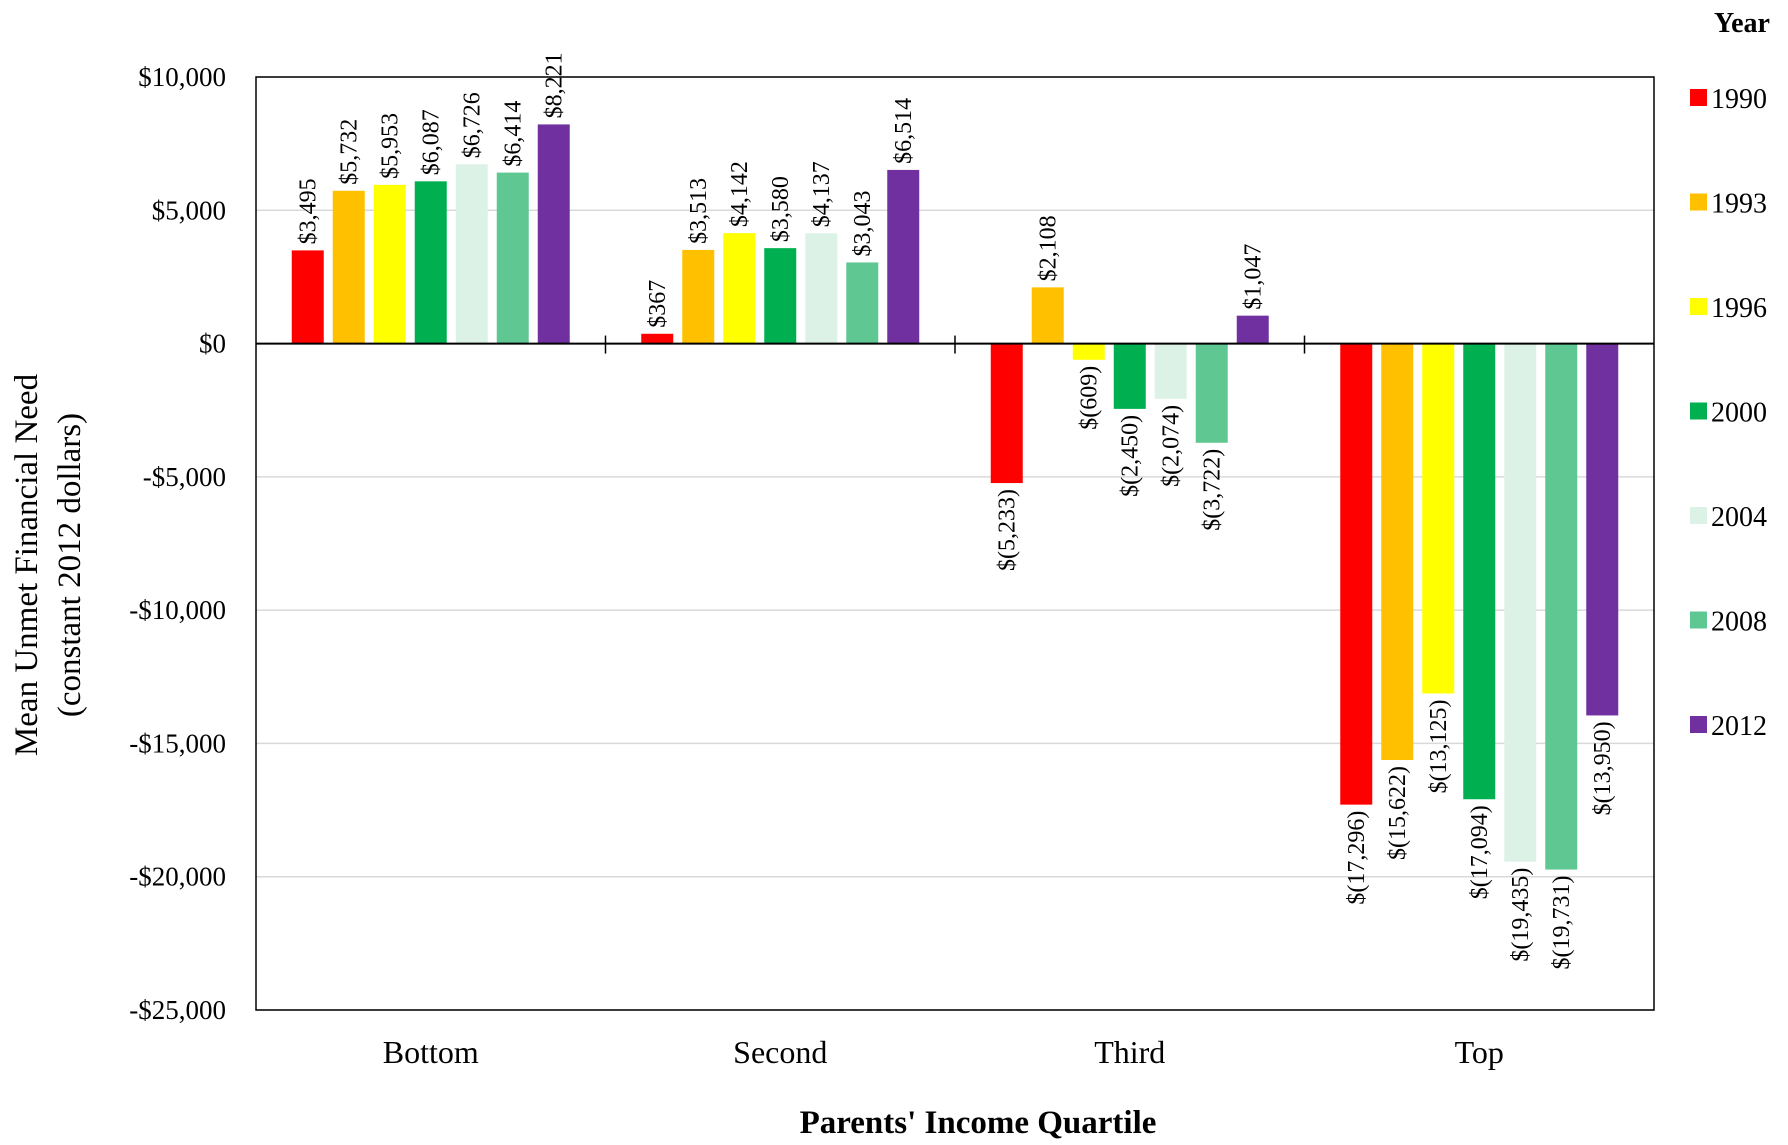 The height and width of the screenshot is (1145, 1788). Describe the element at coordinates (822, 194) in the screenshot. I see `data-label: $4,137` at that location.